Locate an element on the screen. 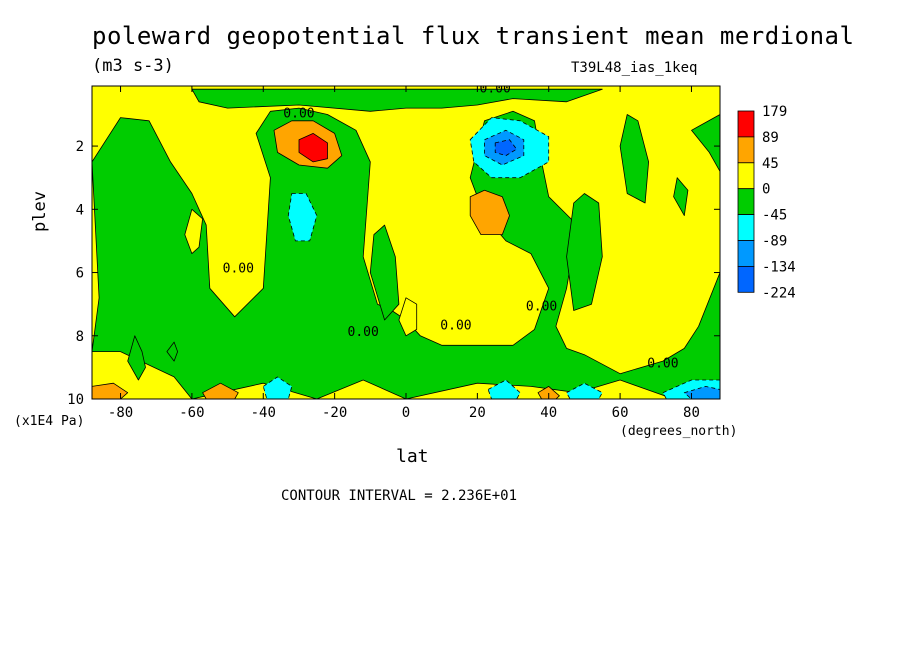 This screenshot has height=654, width=904. legend-label-1: 89 is located at coordinates (770, 138).